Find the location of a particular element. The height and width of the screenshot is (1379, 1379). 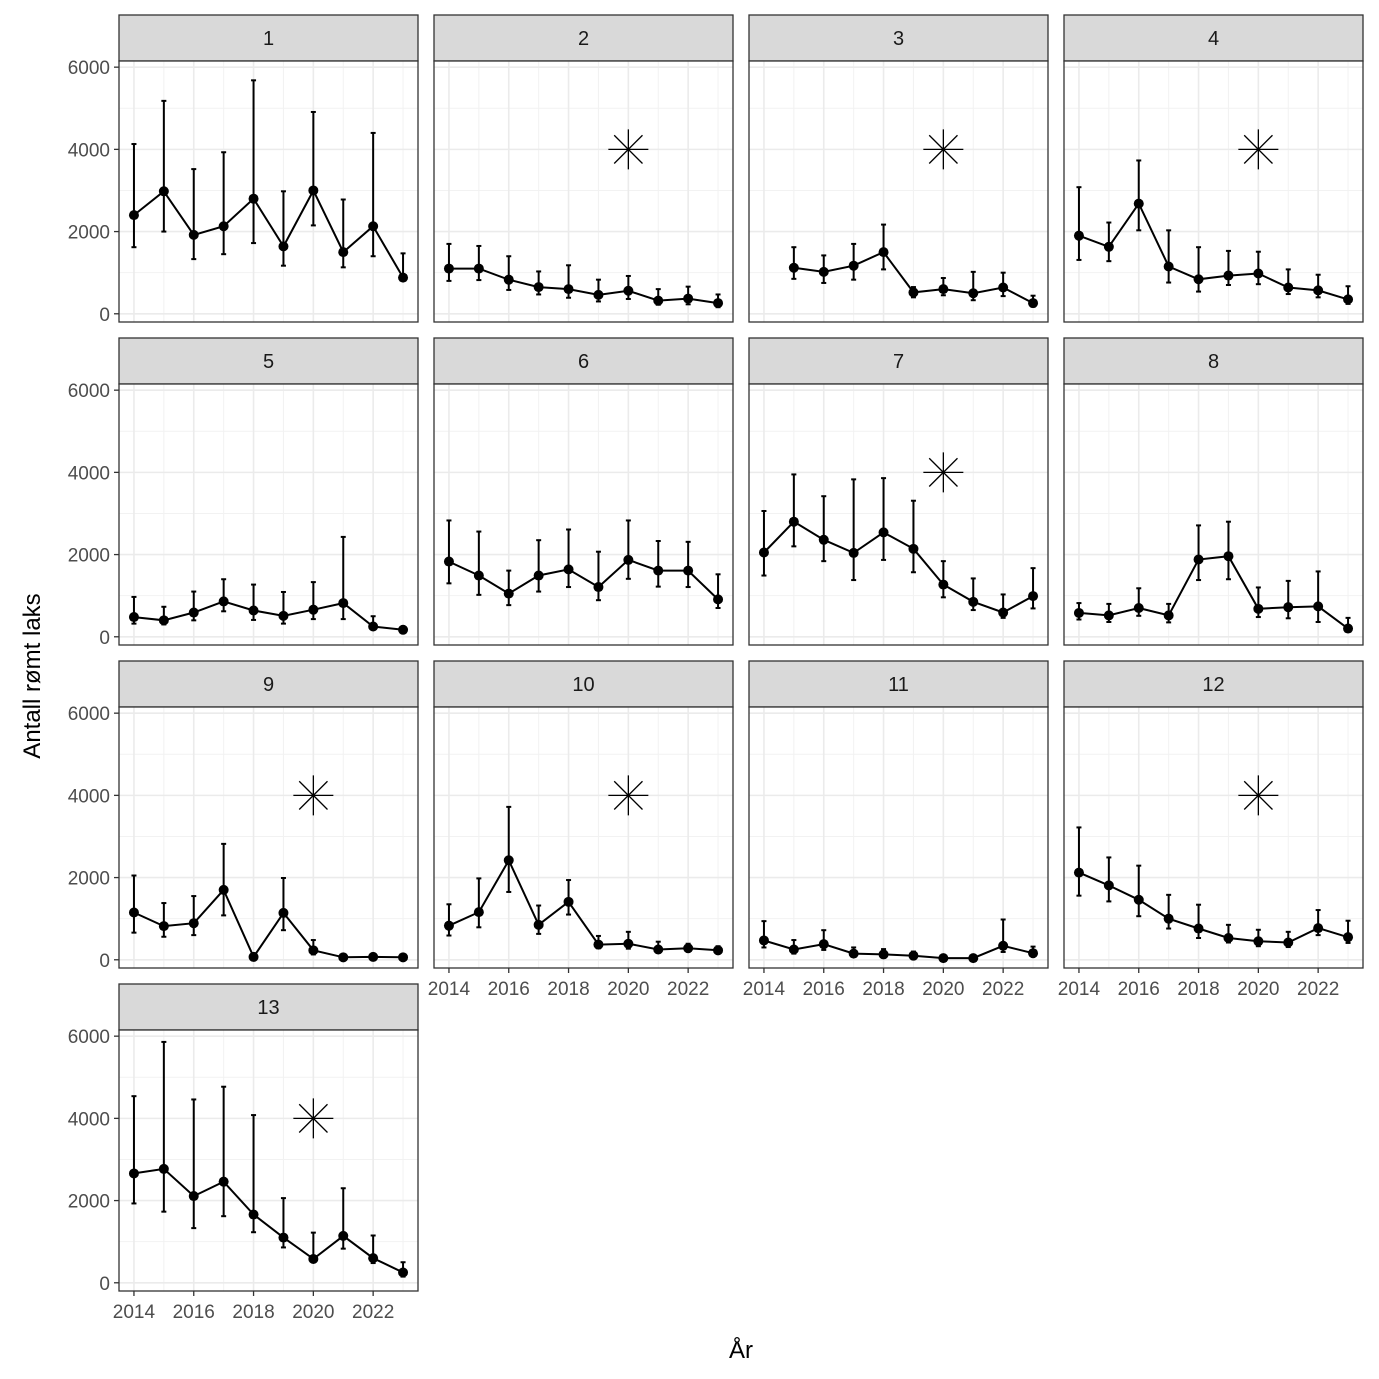

panel-strip-label: 11 is located at coordinates (898, 685).